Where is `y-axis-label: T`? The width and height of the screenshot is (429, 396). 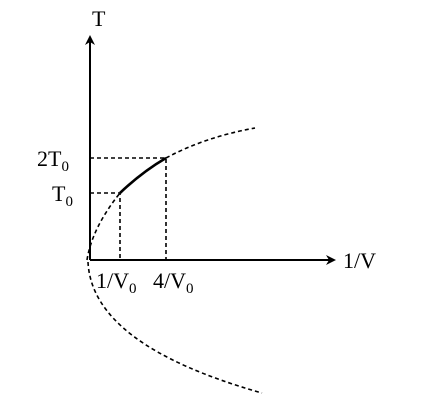 y-axis-label: T is located at coordinates (99, 18).